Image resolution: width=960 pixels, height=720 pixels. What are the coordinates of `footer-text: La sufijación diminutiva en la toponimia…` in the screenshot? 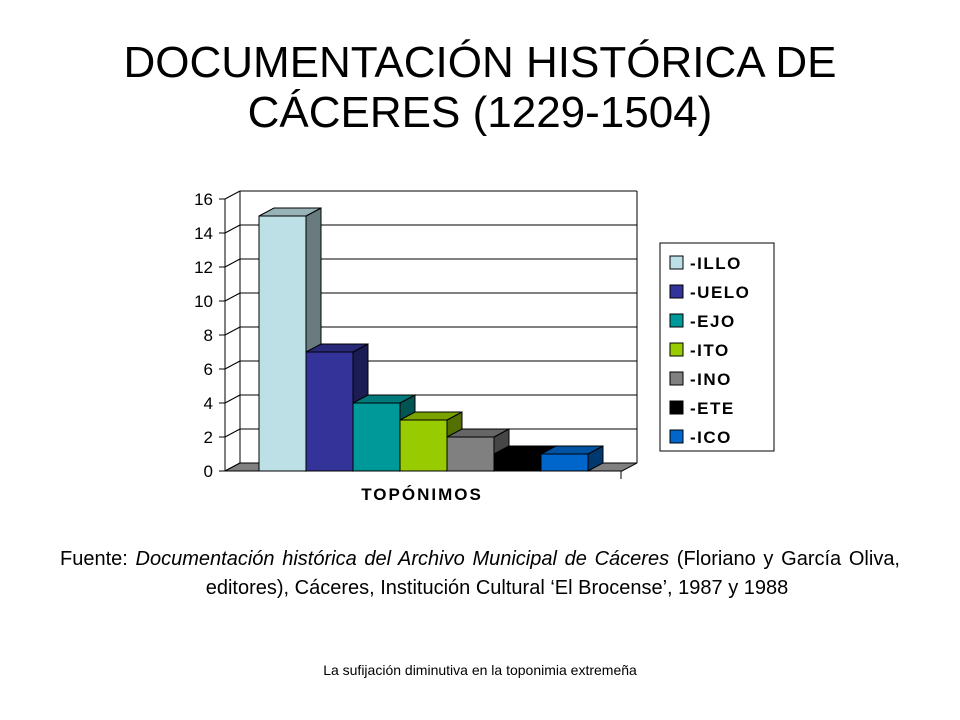 It's located at (480, 670).